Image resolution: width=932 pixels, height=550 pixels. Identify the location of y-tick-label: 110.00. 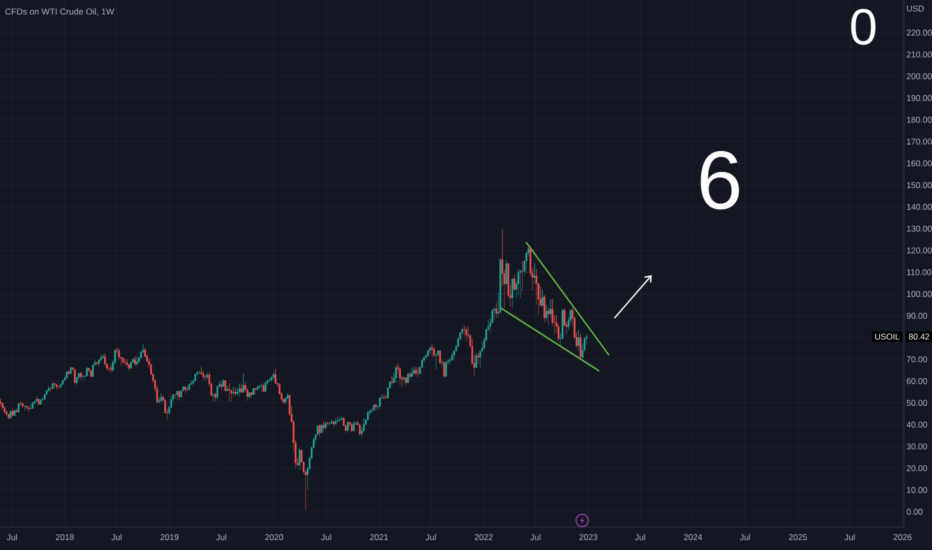
(919, 272).